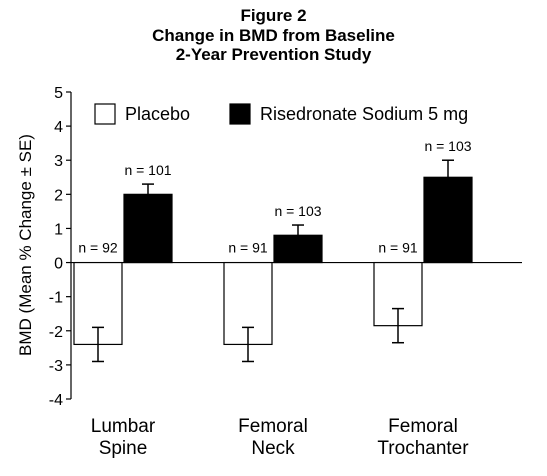 The height and width of the screenshot is (476, 547). I want to click on legend-swatch-placebo, so click(105, 114).